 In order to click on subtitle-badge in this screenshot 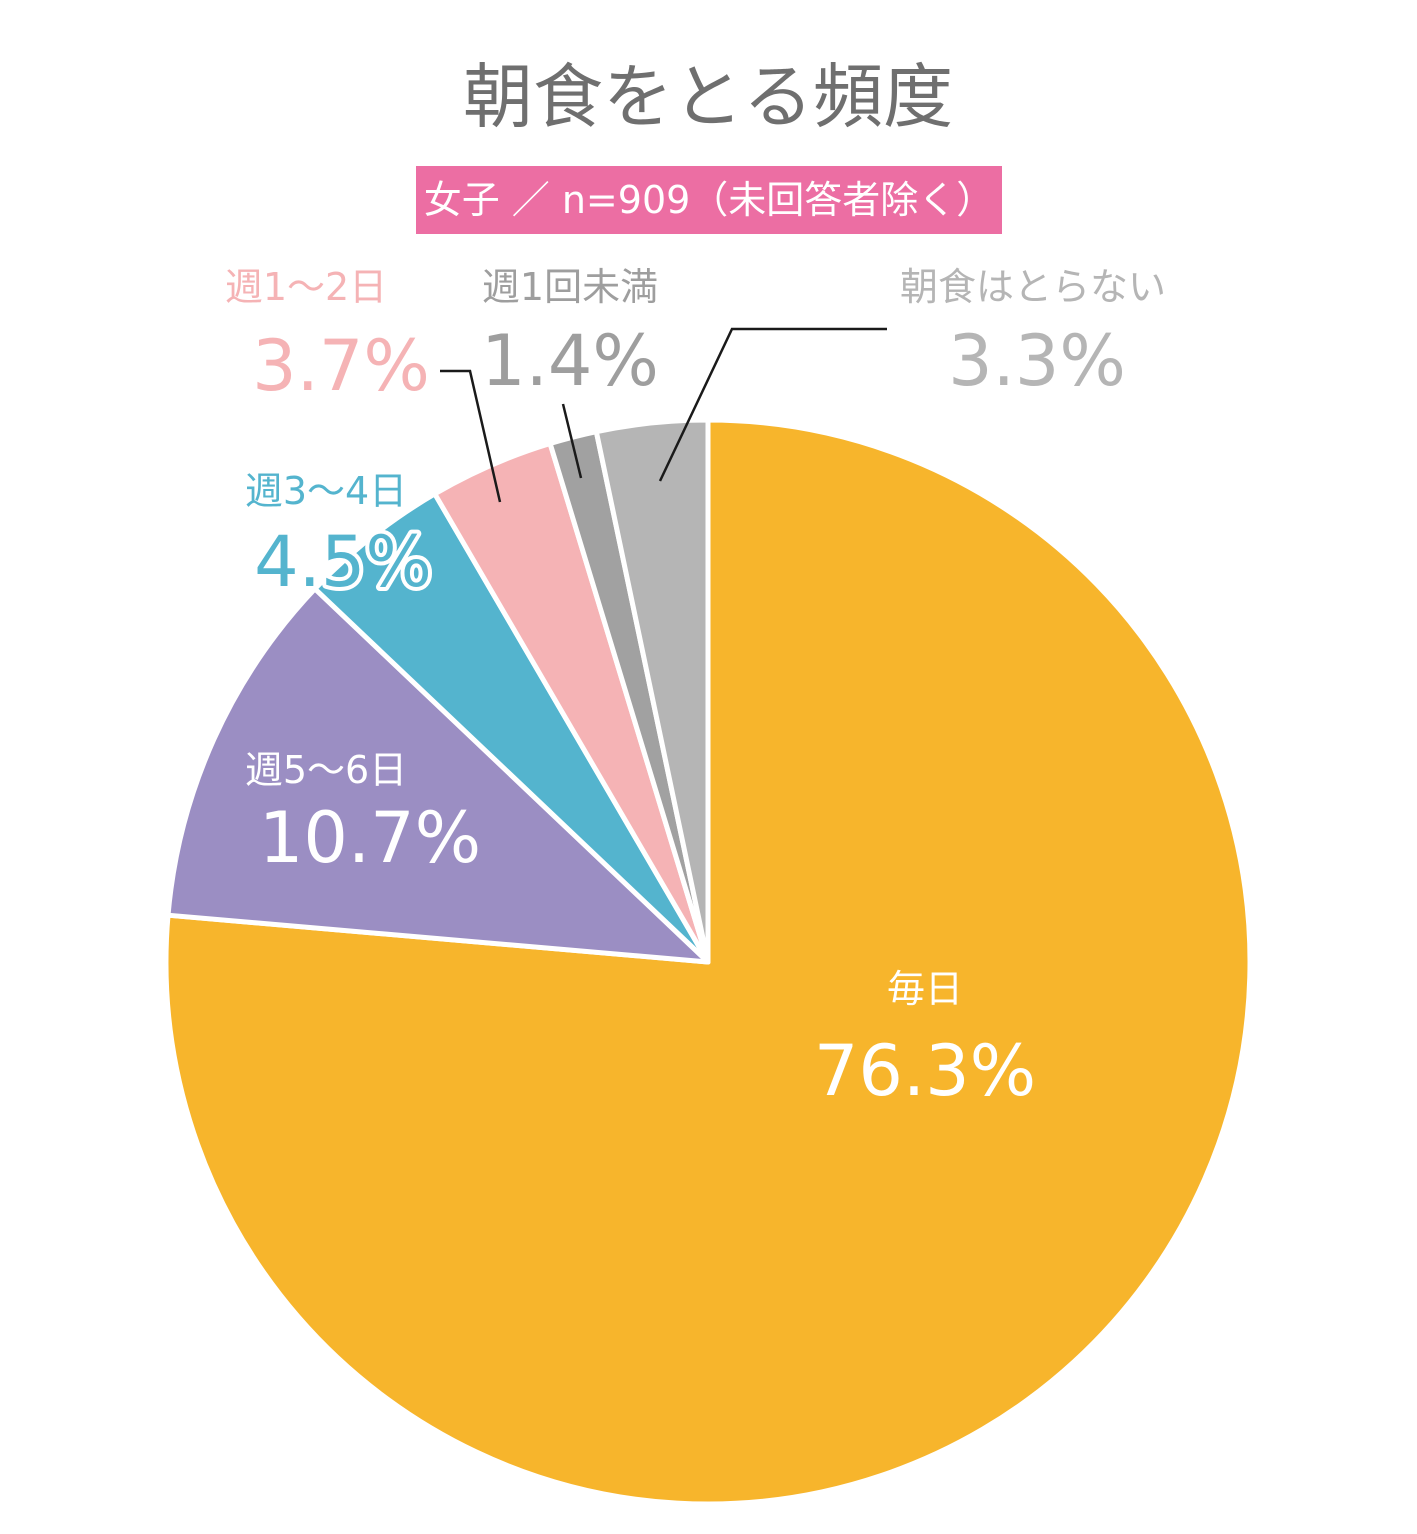, I will do `click(709, 200)`.